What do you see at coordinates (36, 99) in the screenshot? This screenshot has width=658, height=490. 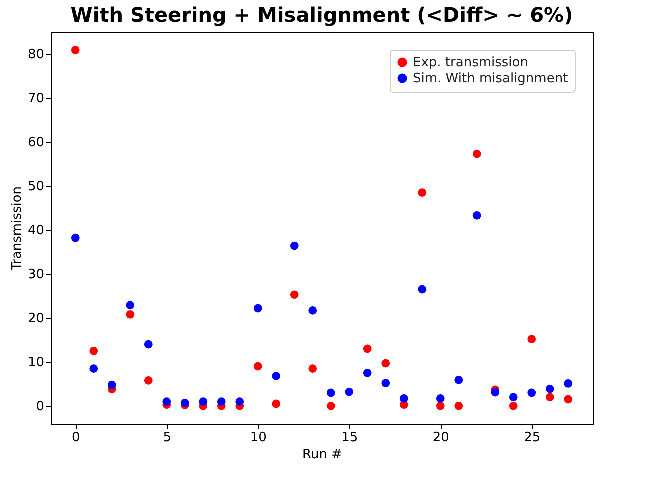 I see `y-tick-label: 70` at bounding box center [36, 99].